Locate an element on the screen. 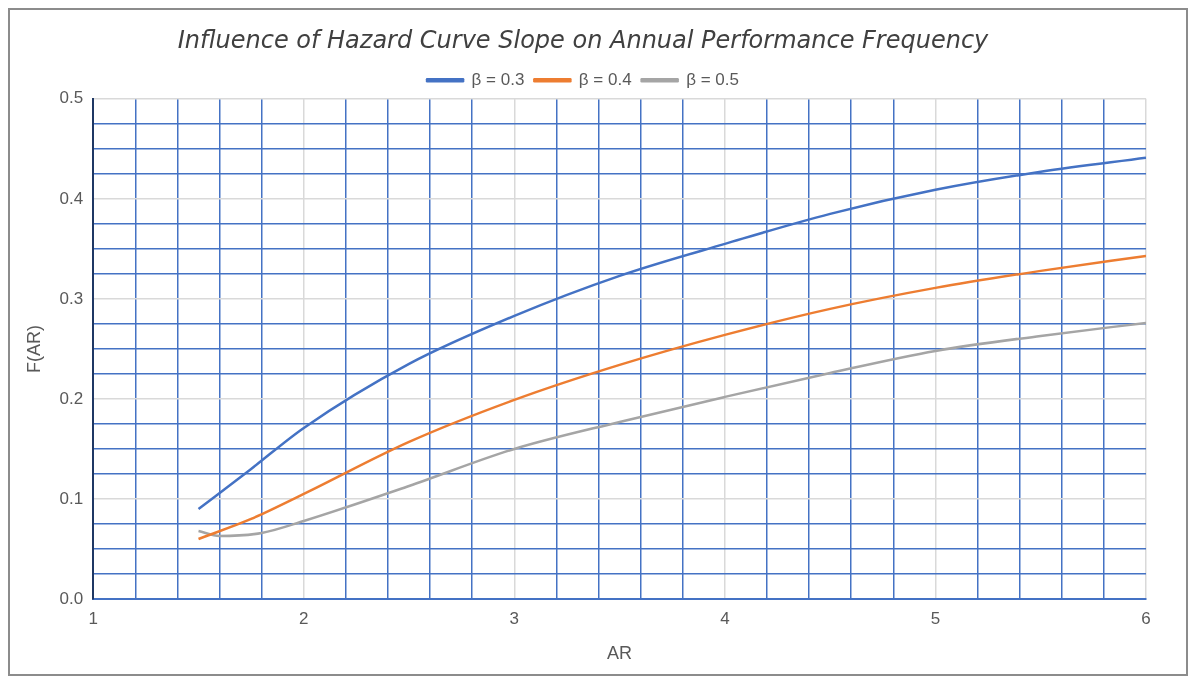 The image size is (1200, 686). chart-title: Influence of Hazard Curve Slope on Annual Performance Frequency is located at coordinates (583, 39).